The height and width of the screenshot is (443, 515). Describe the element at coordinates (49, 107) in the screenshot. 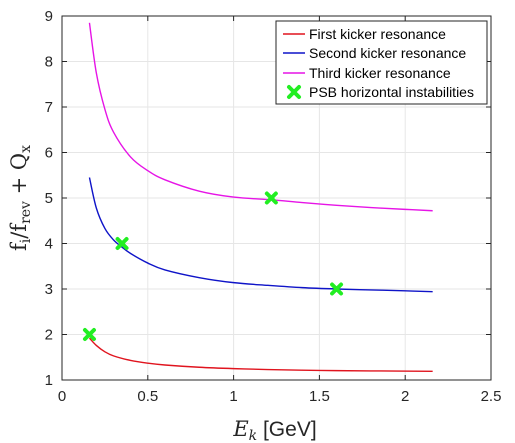

I see `y-tick-label: 7` at that location.